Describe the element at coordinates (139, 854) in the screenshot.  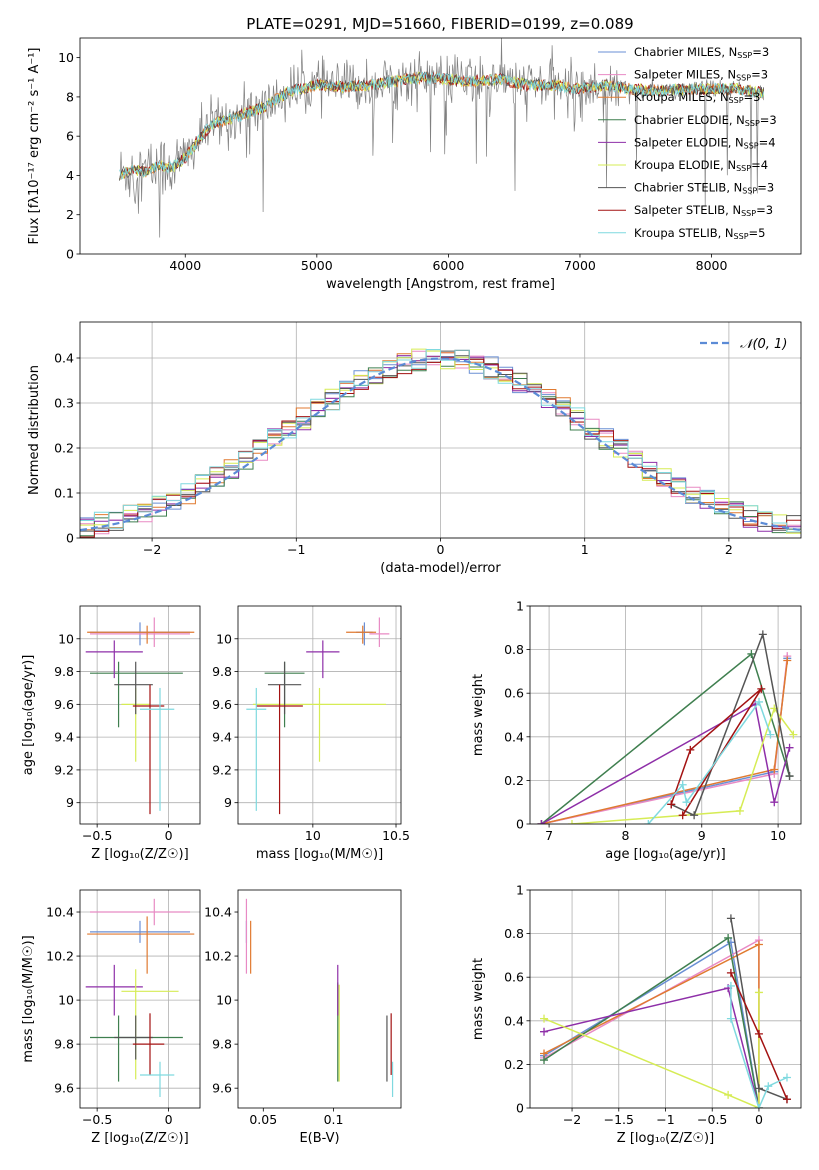
I see `age-vs-Z-x-axis-label: Z [log₁₀(Z/Z☉)]` at that location.